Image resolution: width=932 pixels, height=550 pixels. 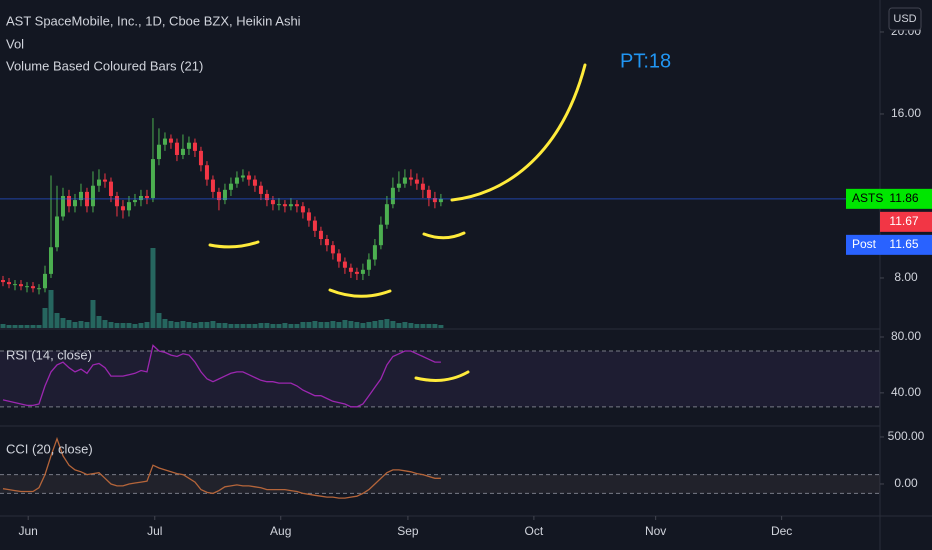 What do you see at coordinates (903, 198) in the screenshot?
I see `price-label-value: 11.86` at bounding box center [903, 198].